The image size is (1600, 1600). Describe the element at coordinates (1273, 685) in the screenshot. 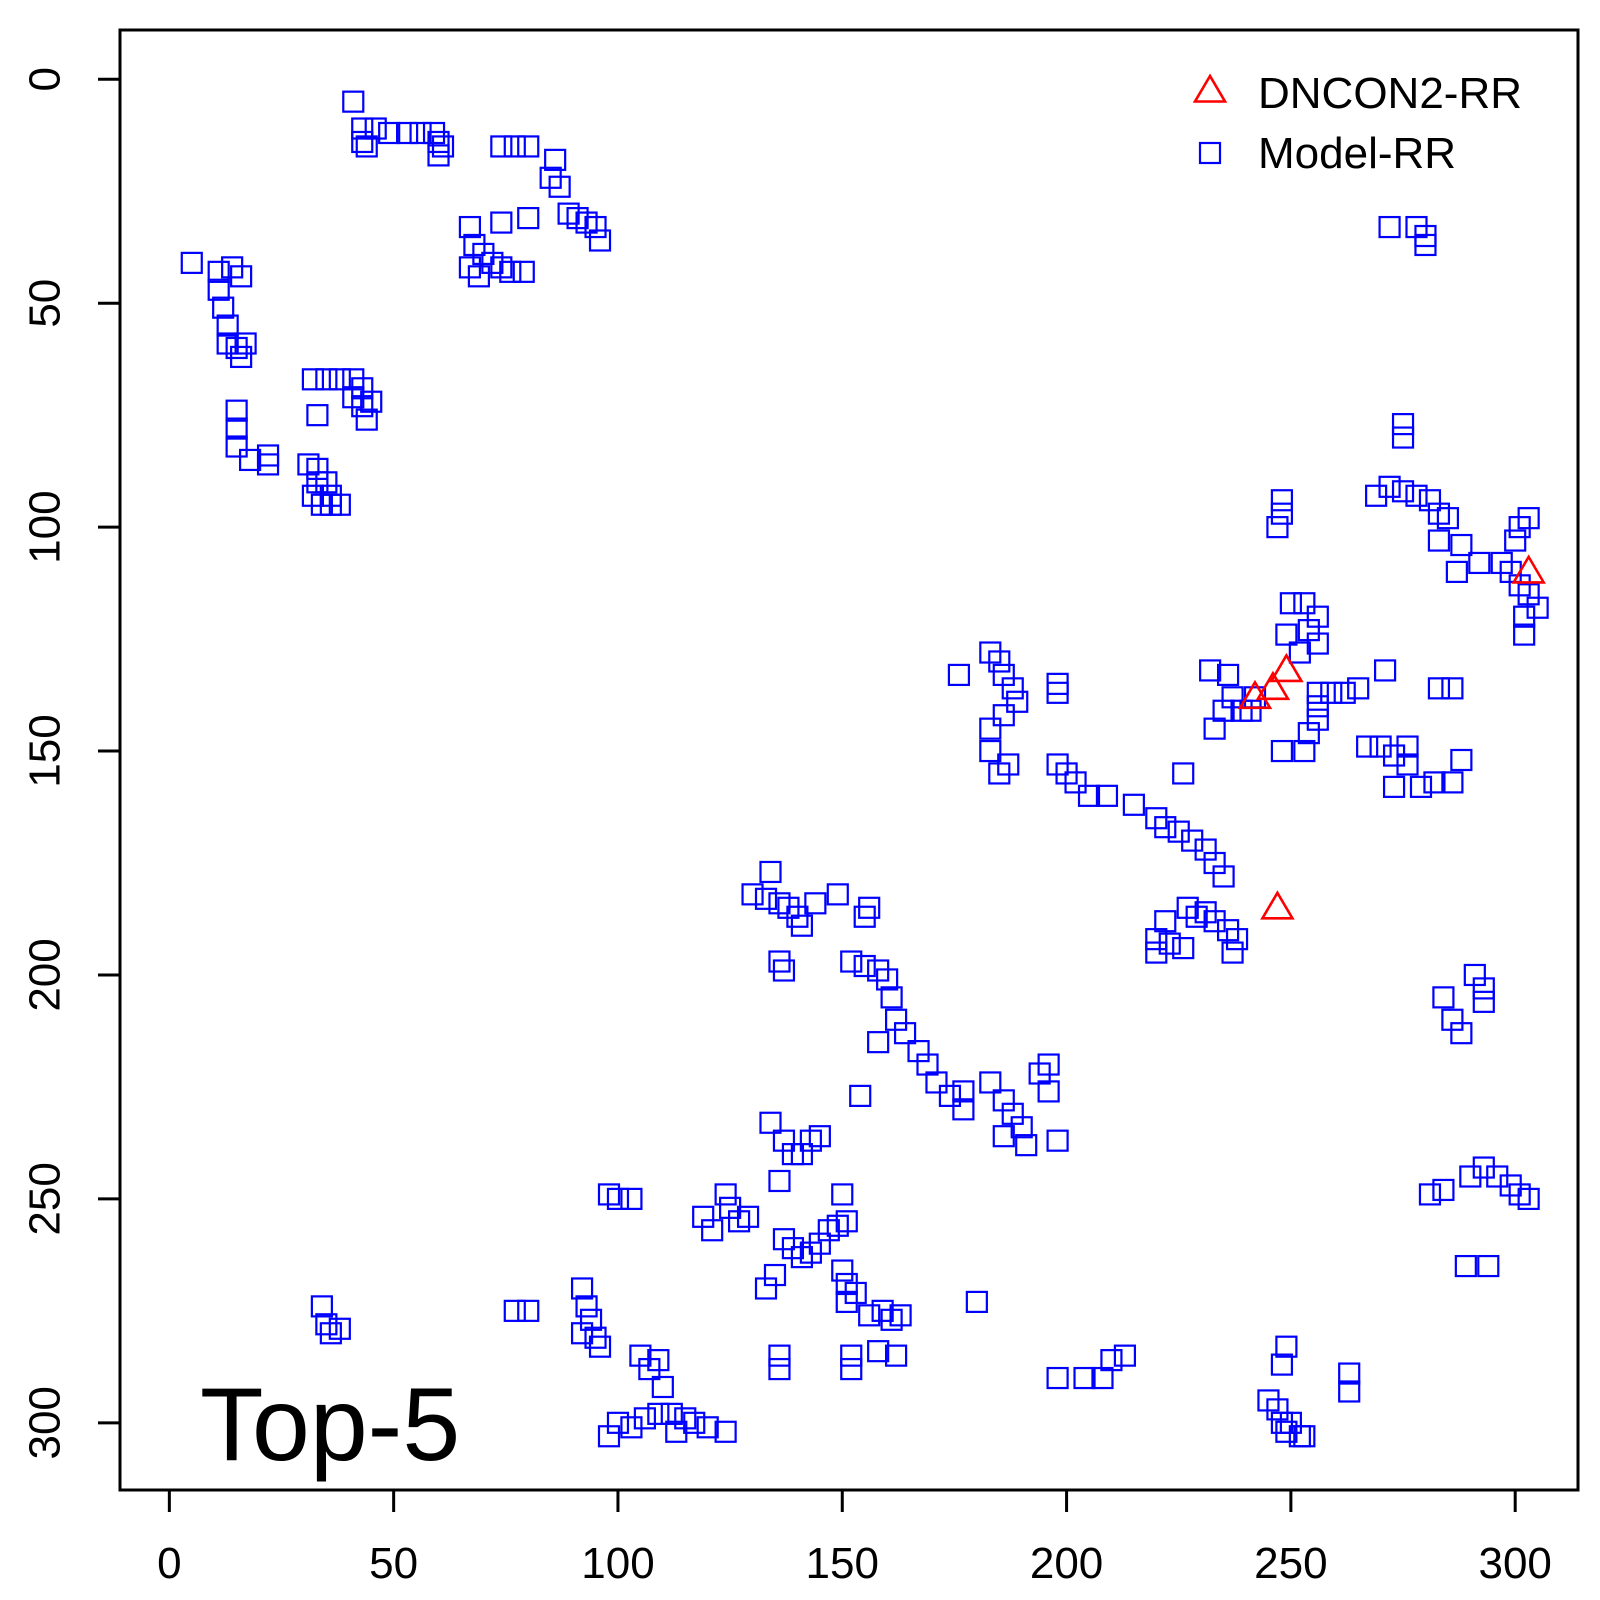

I see `dncon2-rr-point` at that location.